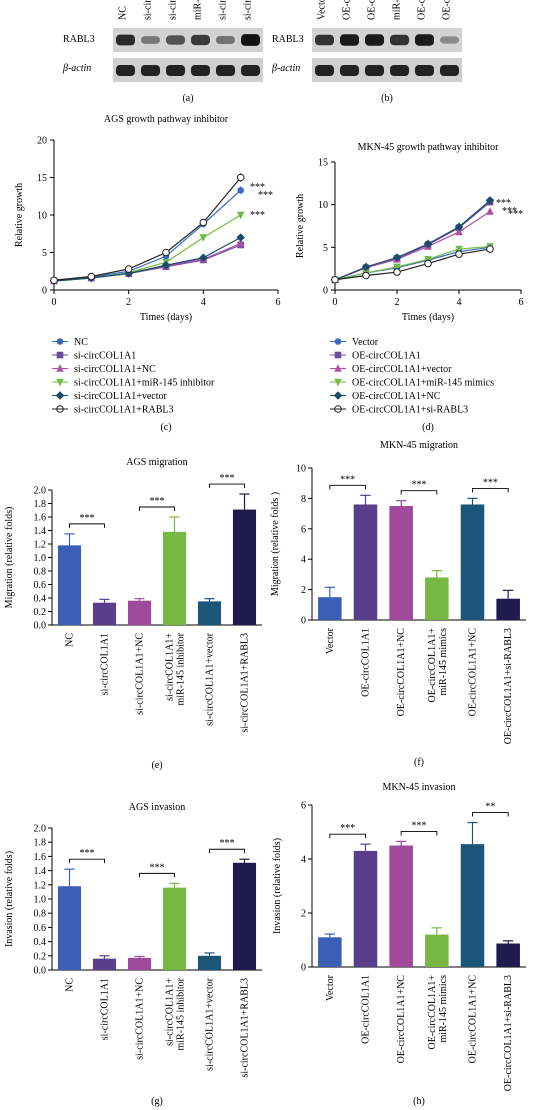 The width and height of the screenshot is (538, 1110). What do you see at coordinates (147, 300) in the screenshot?
I see `series-3: si-circCOL1A1+miR-145 inhibitor` at bounding box center [147, 300].